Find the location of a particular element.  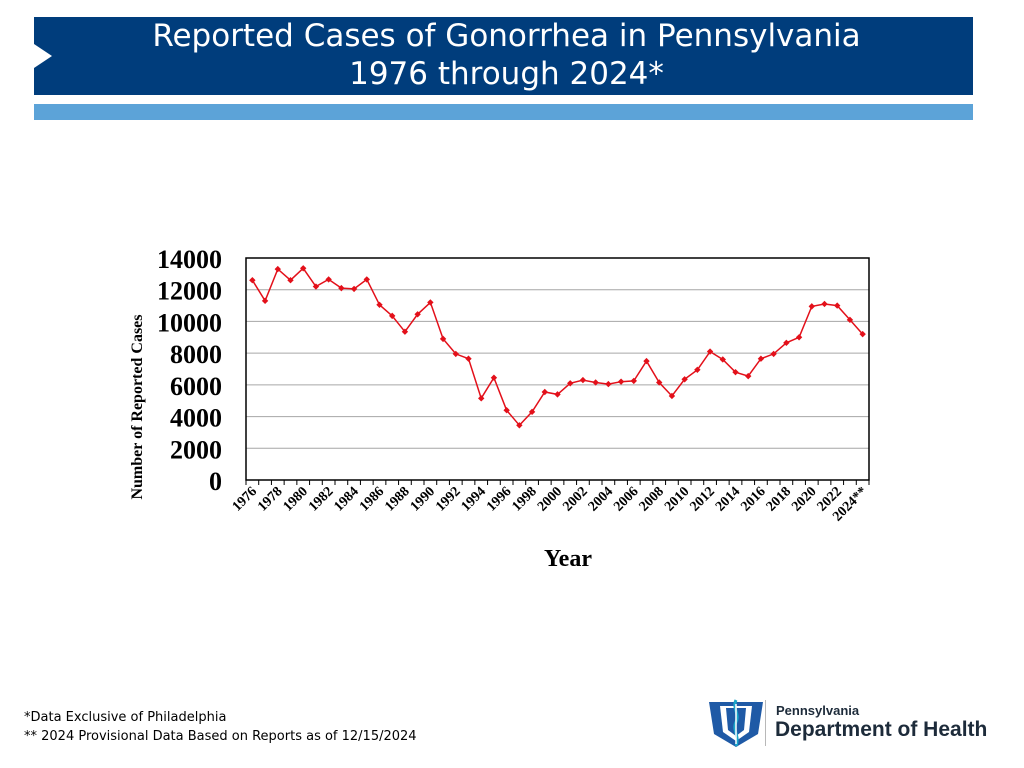

x-tick-label: 2008 is located at coordinates (652, 499).